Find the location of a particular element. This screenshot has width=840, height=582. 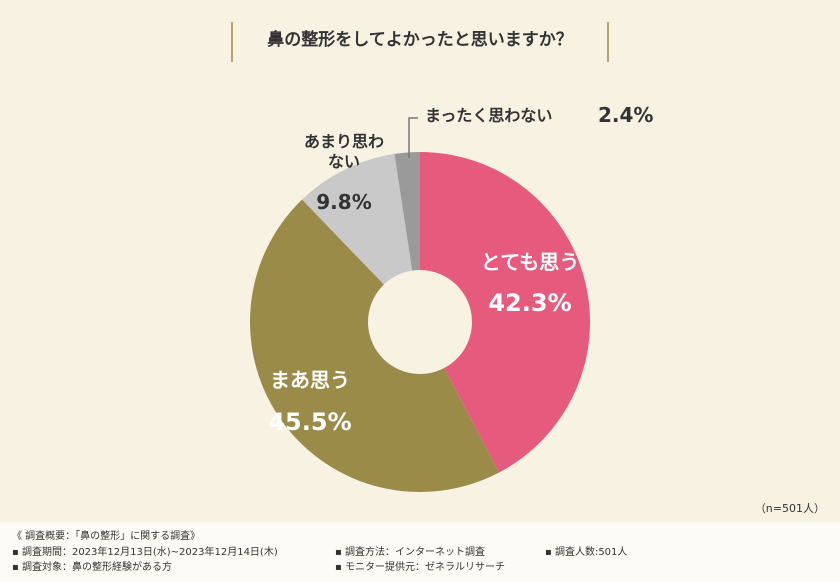

leader-line is located at coordinates (413, 137).